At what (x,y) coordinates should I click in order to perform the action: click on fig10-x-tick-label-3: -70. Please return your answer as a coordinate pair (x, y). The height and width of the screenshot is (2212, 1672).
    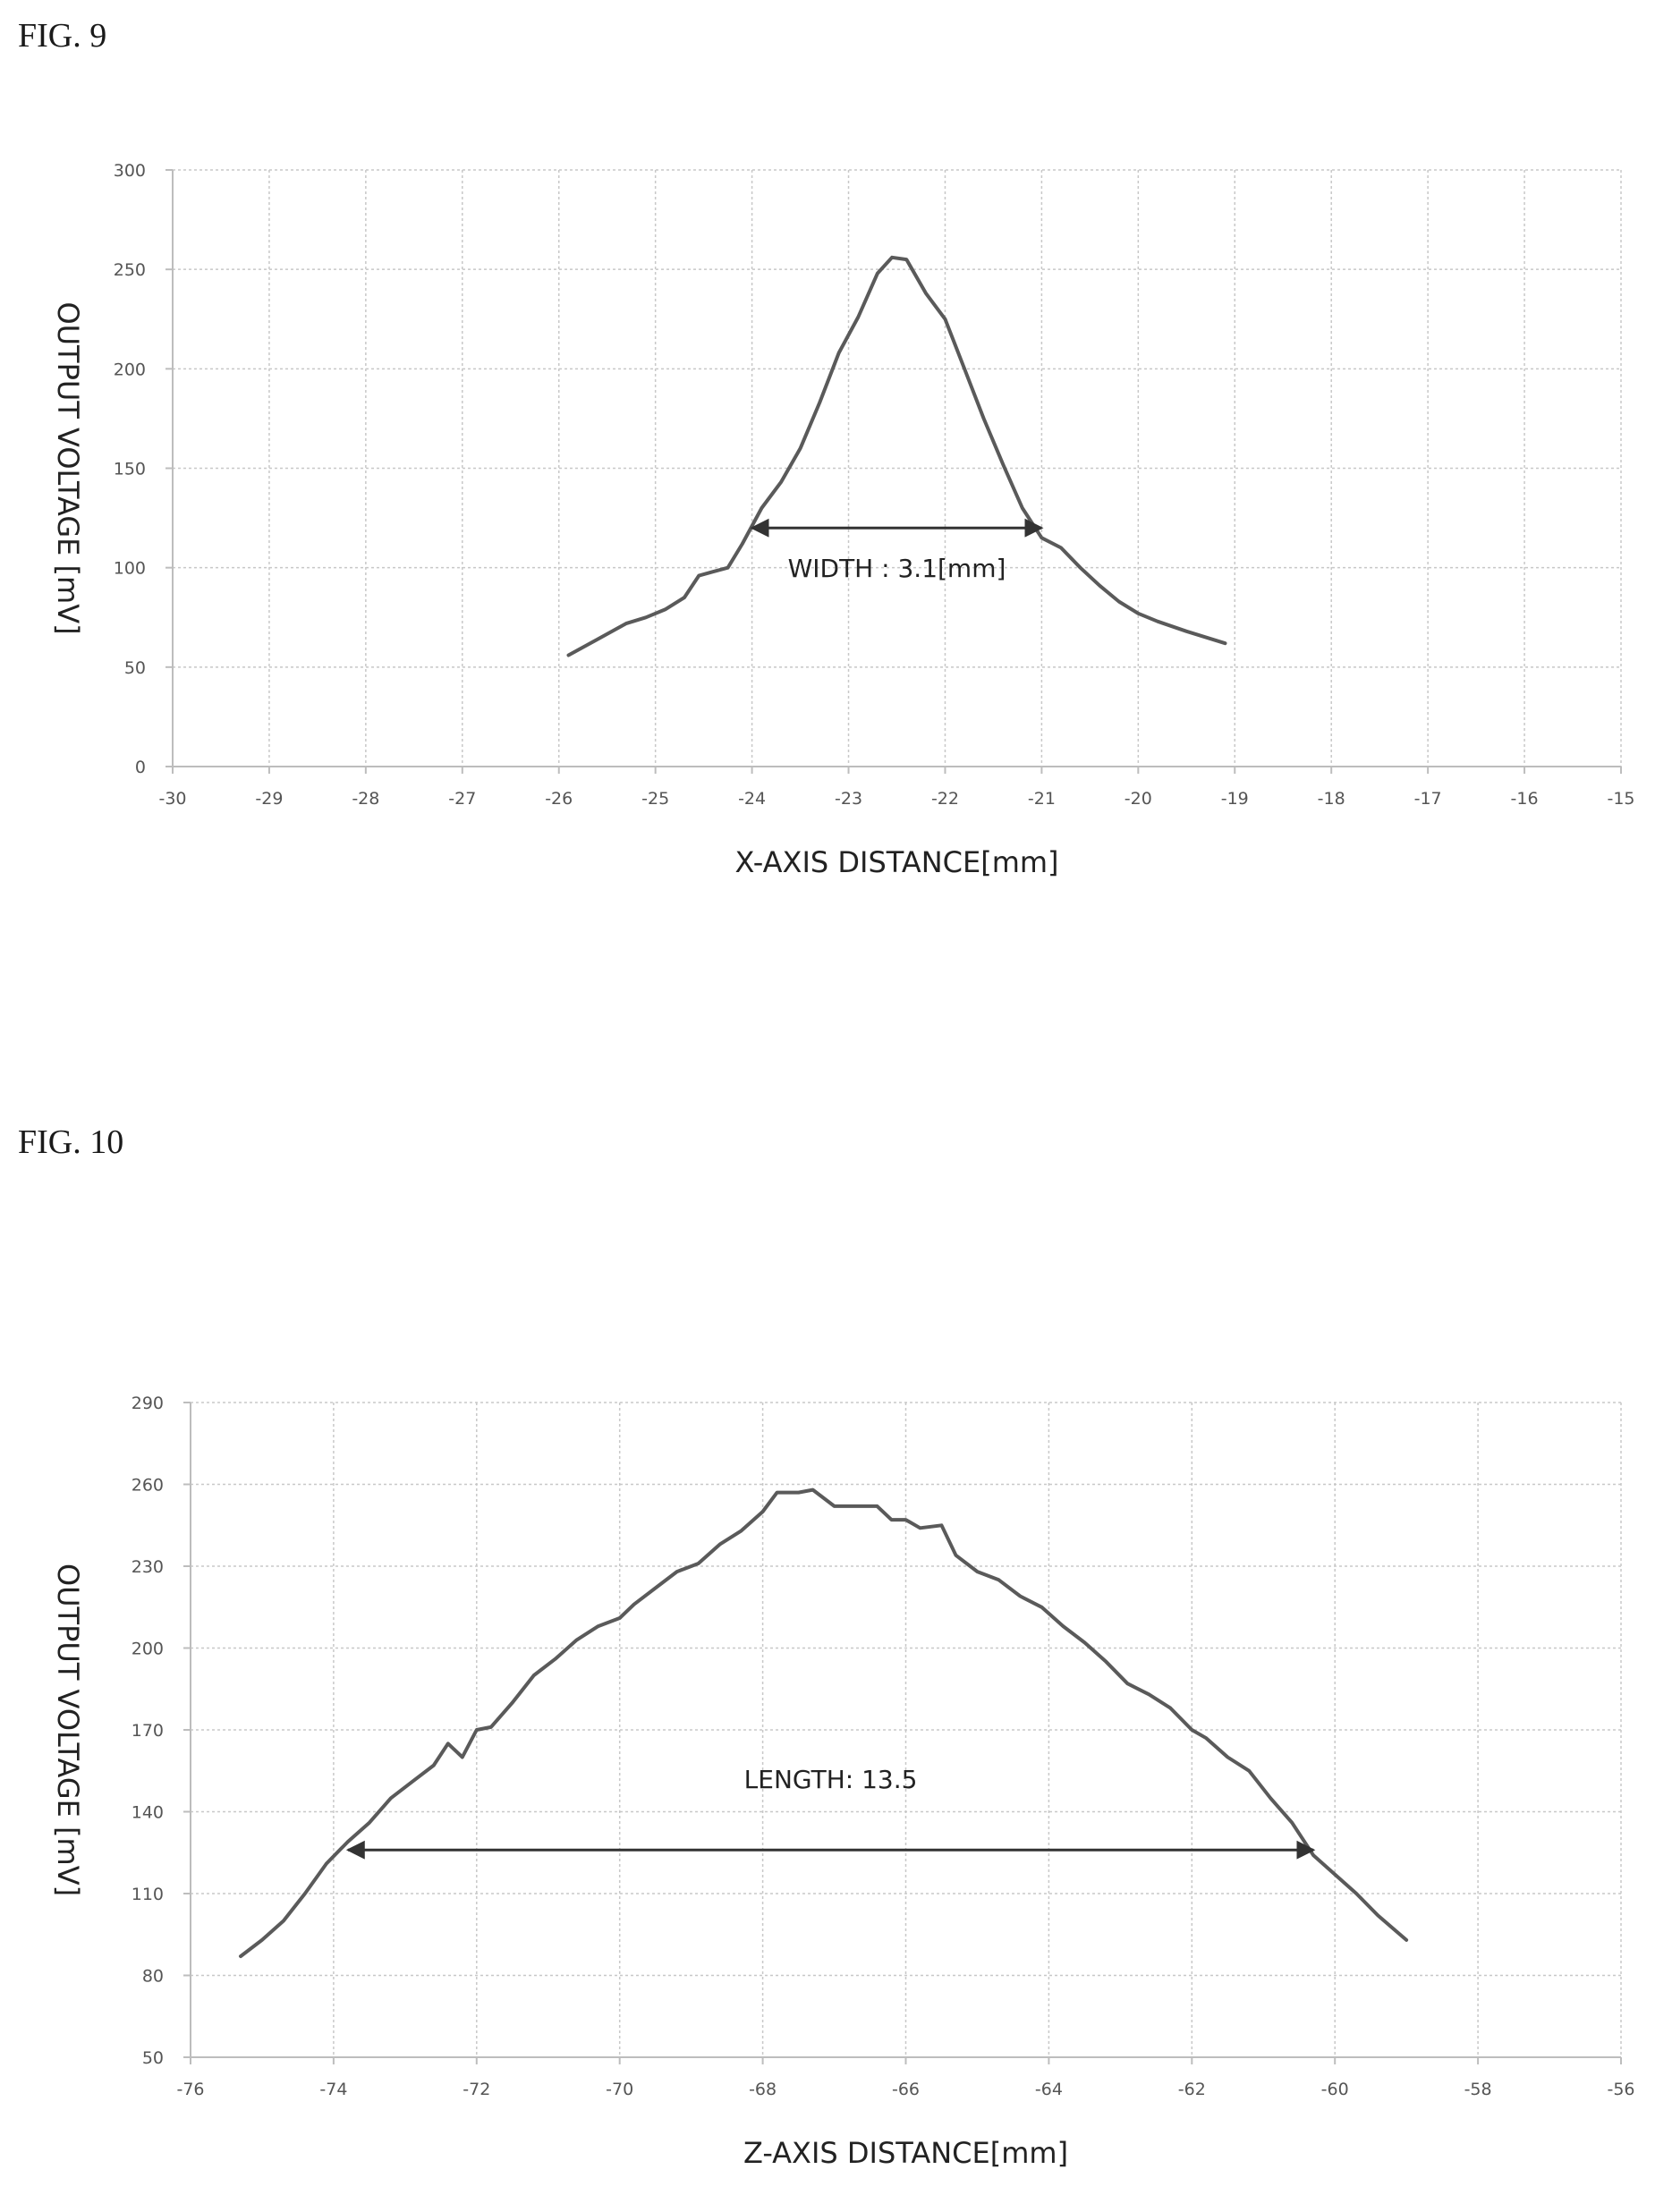
    Looking at the image, I should click on (619, 2090).